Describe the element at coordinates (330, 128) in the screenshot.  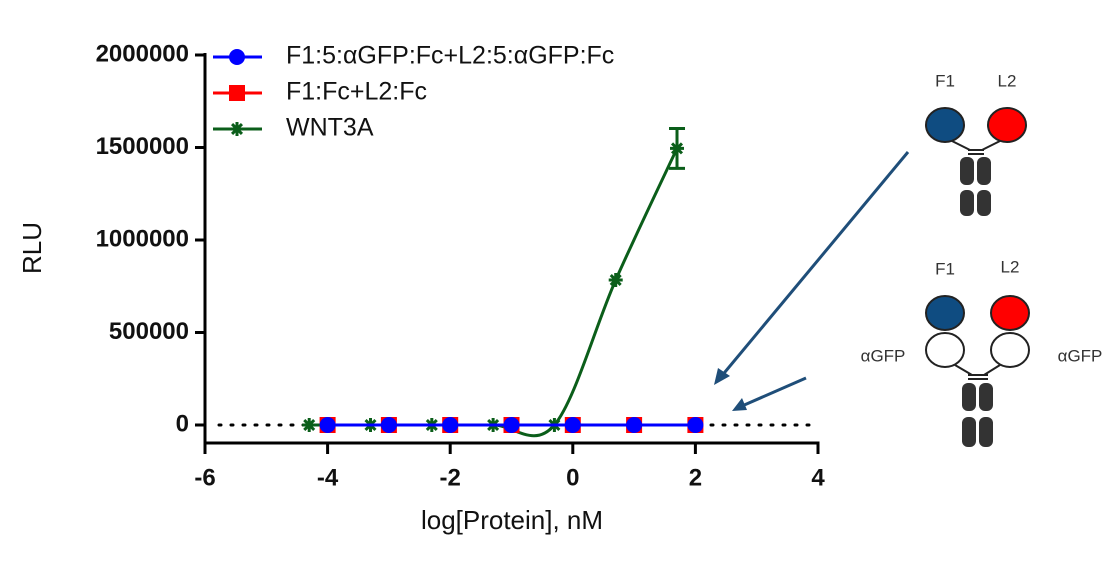
I see `legend-label: WNT3A` at that location.